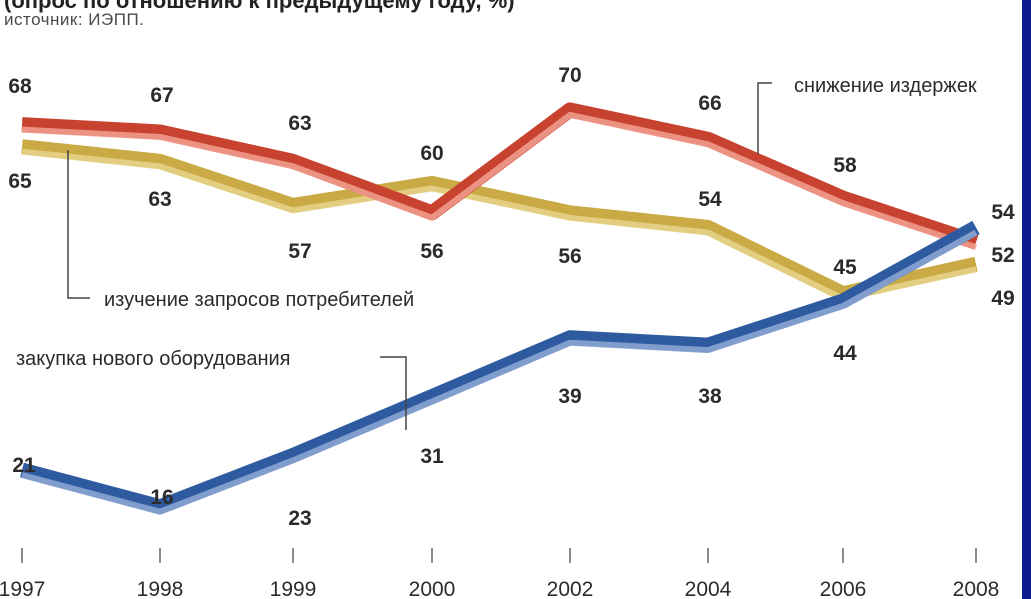 The width and height of the screenshot is (1031, 599). I want to click on x-tick-label: 2006, so click(843, 588).